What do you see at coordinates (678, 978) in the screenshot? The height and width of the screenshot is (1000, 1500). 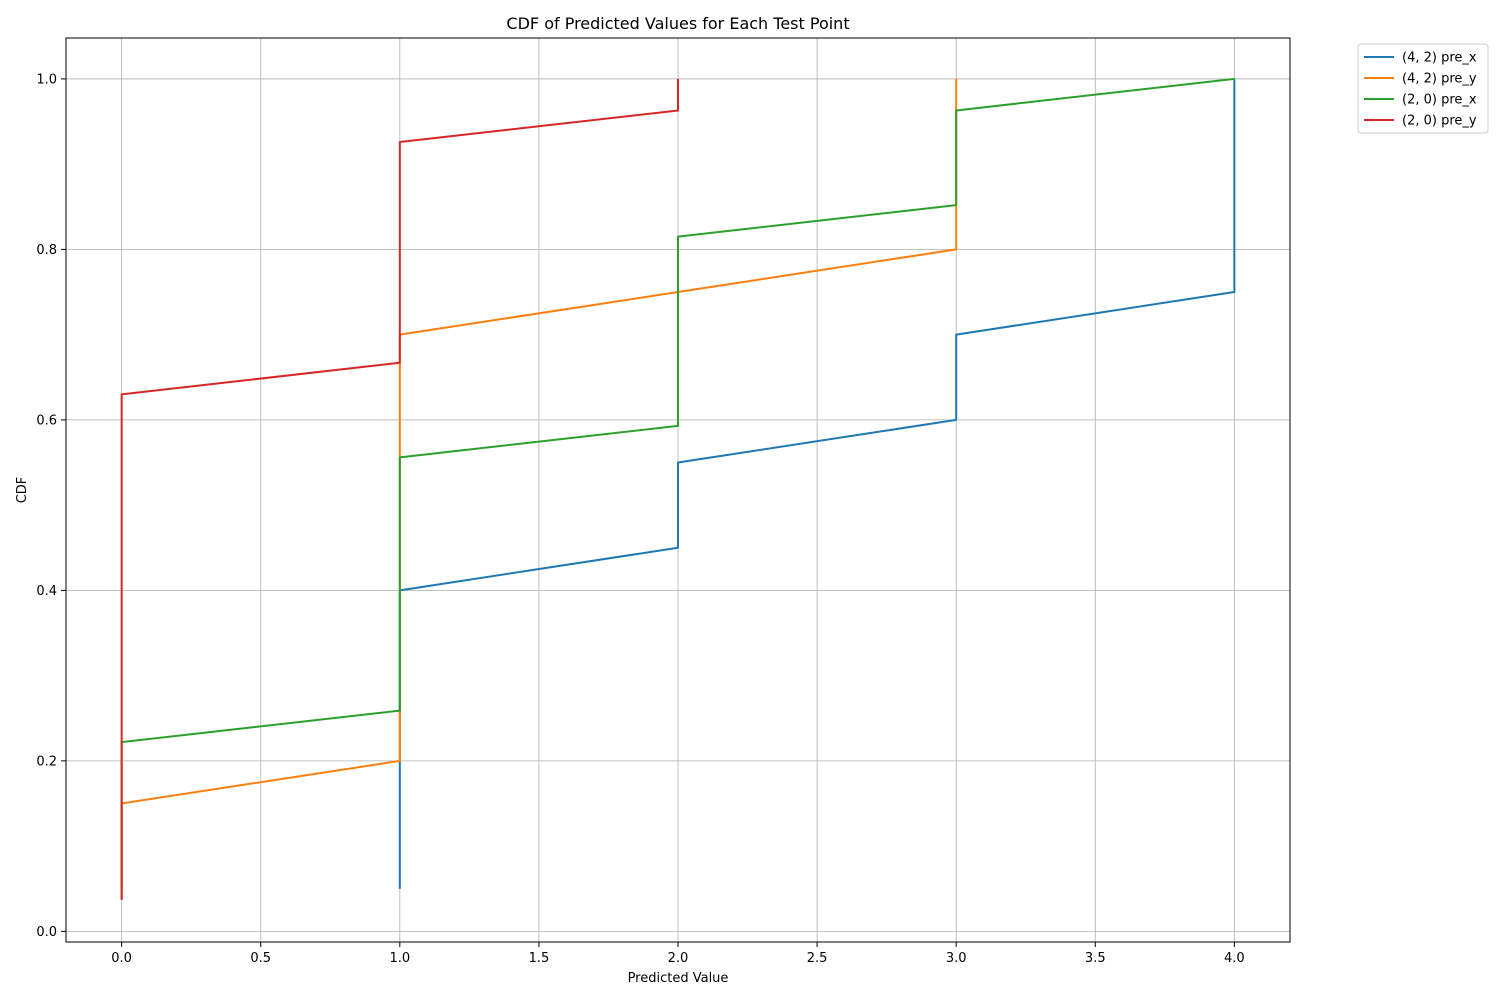 I see `x-axis-title: Predicted Value` at bounding box center [678, 978].